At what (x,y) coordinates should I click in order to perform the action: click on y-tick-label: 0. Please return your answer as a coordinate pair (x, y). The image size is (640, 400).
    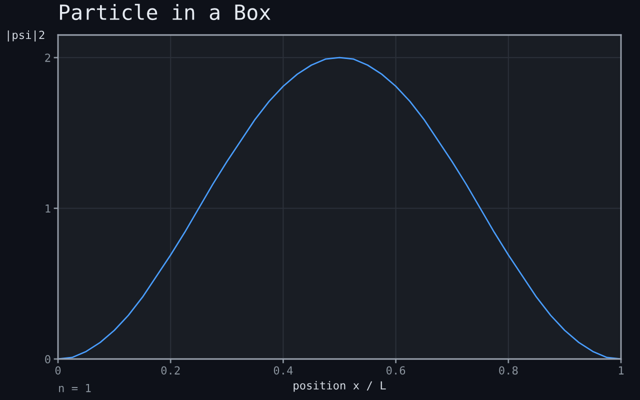
    Looking at the image, I should click on (47, 359).